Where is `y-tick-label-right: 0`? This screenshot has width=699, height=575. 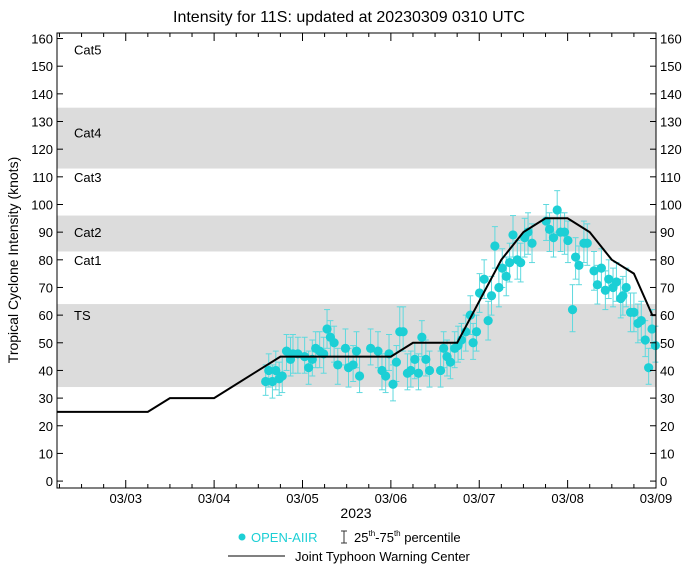
y-tick-label-right: 0 is located at coordinates (663, 481).